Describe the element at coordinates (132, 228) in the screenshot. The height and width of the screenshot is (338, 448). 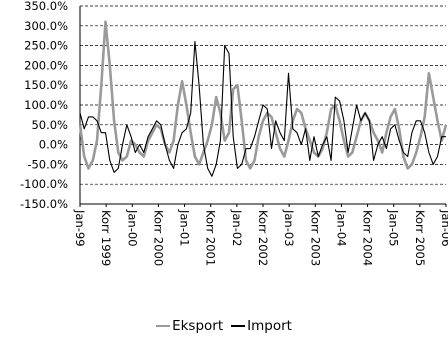
I see `x-tick-label: Jan-00` at that location.